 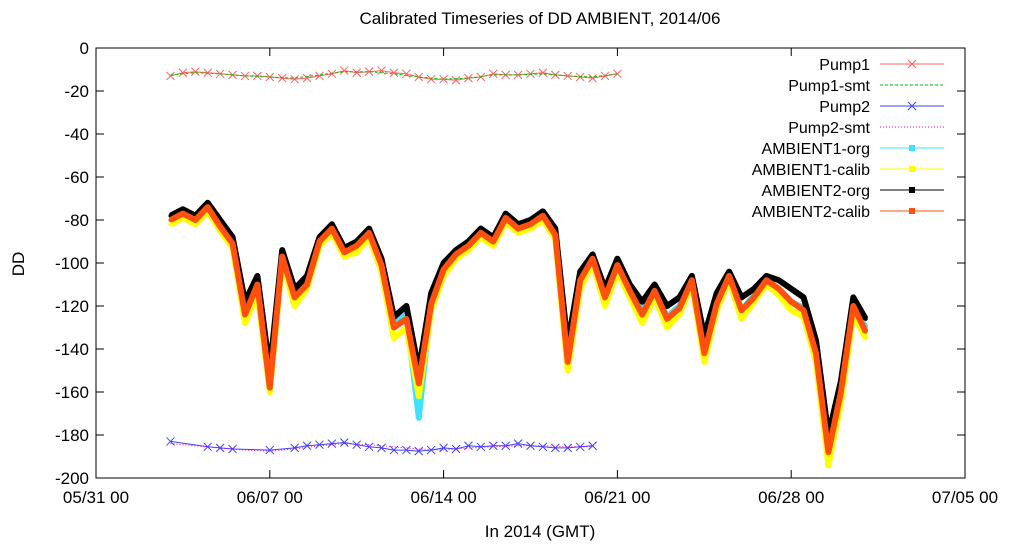 What do you see at coordinates (72, 349) in the screenshot?
I see `y-tick-label: -140` at bounding box center [72, 349].